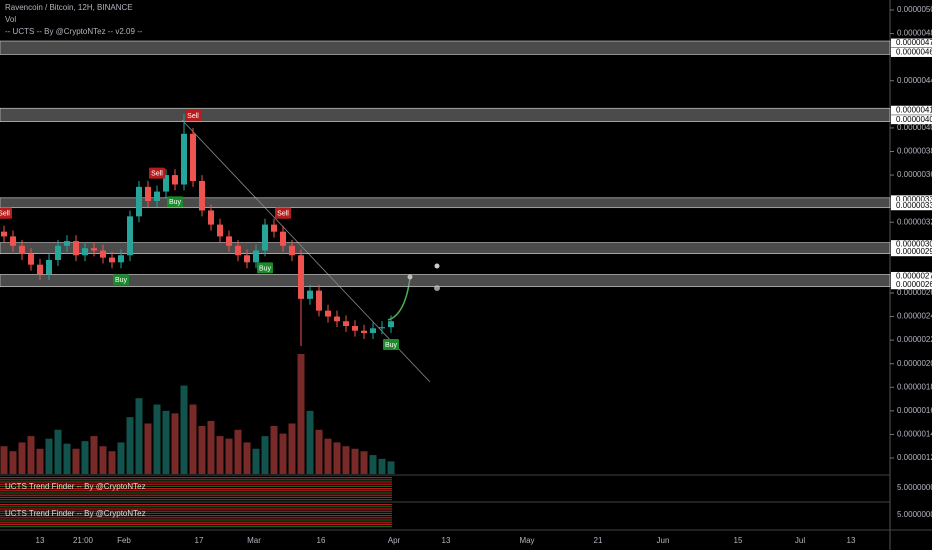  What do you see at coordinates (199, 540) in the screenshot?
I see `x-tick-label: 17` at bounding box center [199, 540].